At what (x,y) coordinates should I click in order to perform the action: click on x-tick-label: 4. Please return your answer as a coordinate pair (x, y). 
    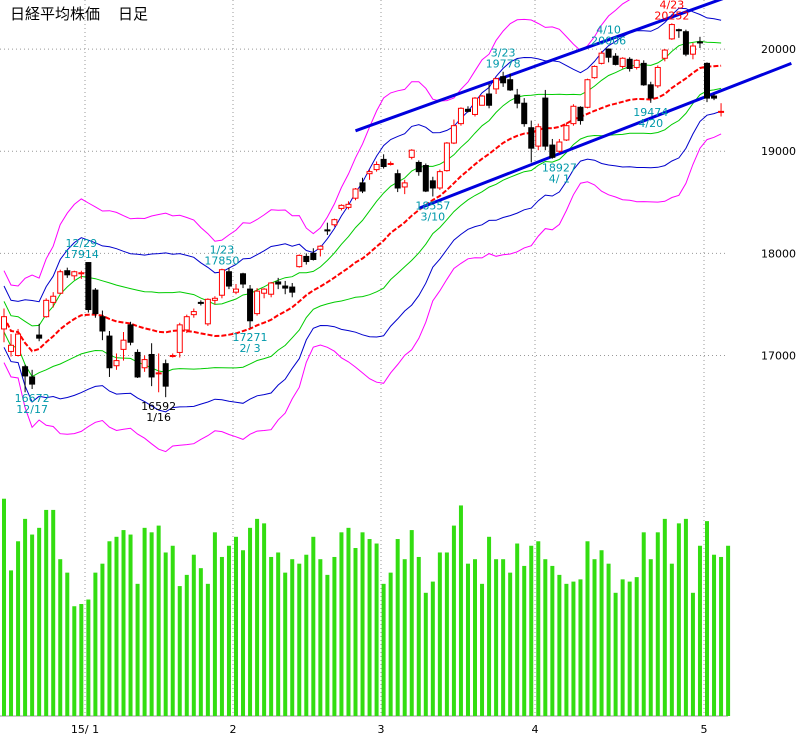
    Looking at the image, I should click on (535, 729).